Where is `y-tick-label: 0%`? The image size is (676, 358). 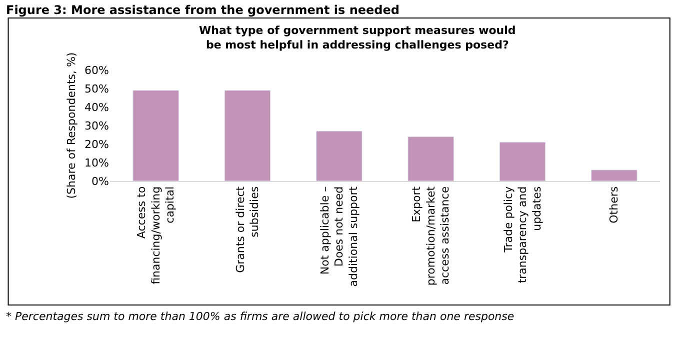 y-tick-label: 0% is located at coordinates (100, 181).